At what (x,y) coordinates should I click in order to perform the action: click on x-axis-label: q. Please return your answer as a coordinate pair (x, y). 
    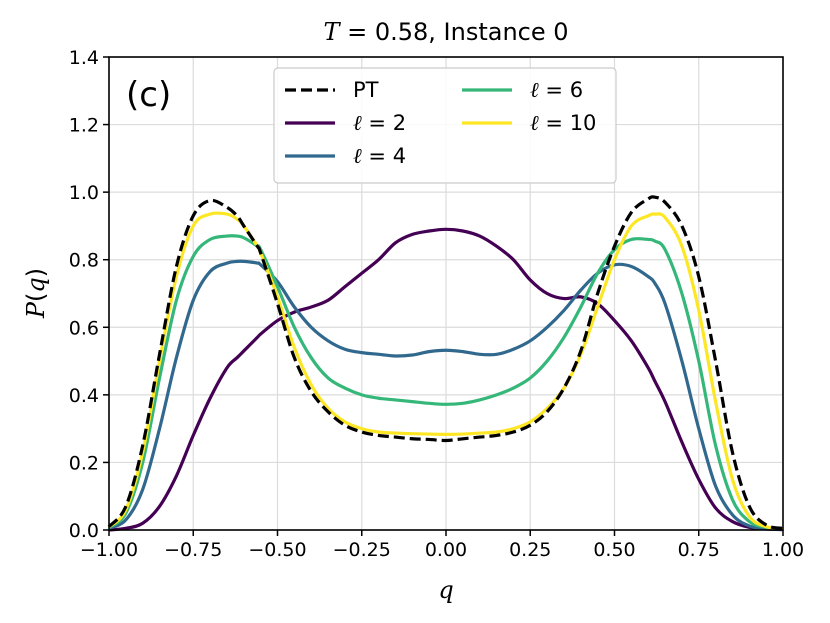
    Looking at the image, I should click on (445, 590).